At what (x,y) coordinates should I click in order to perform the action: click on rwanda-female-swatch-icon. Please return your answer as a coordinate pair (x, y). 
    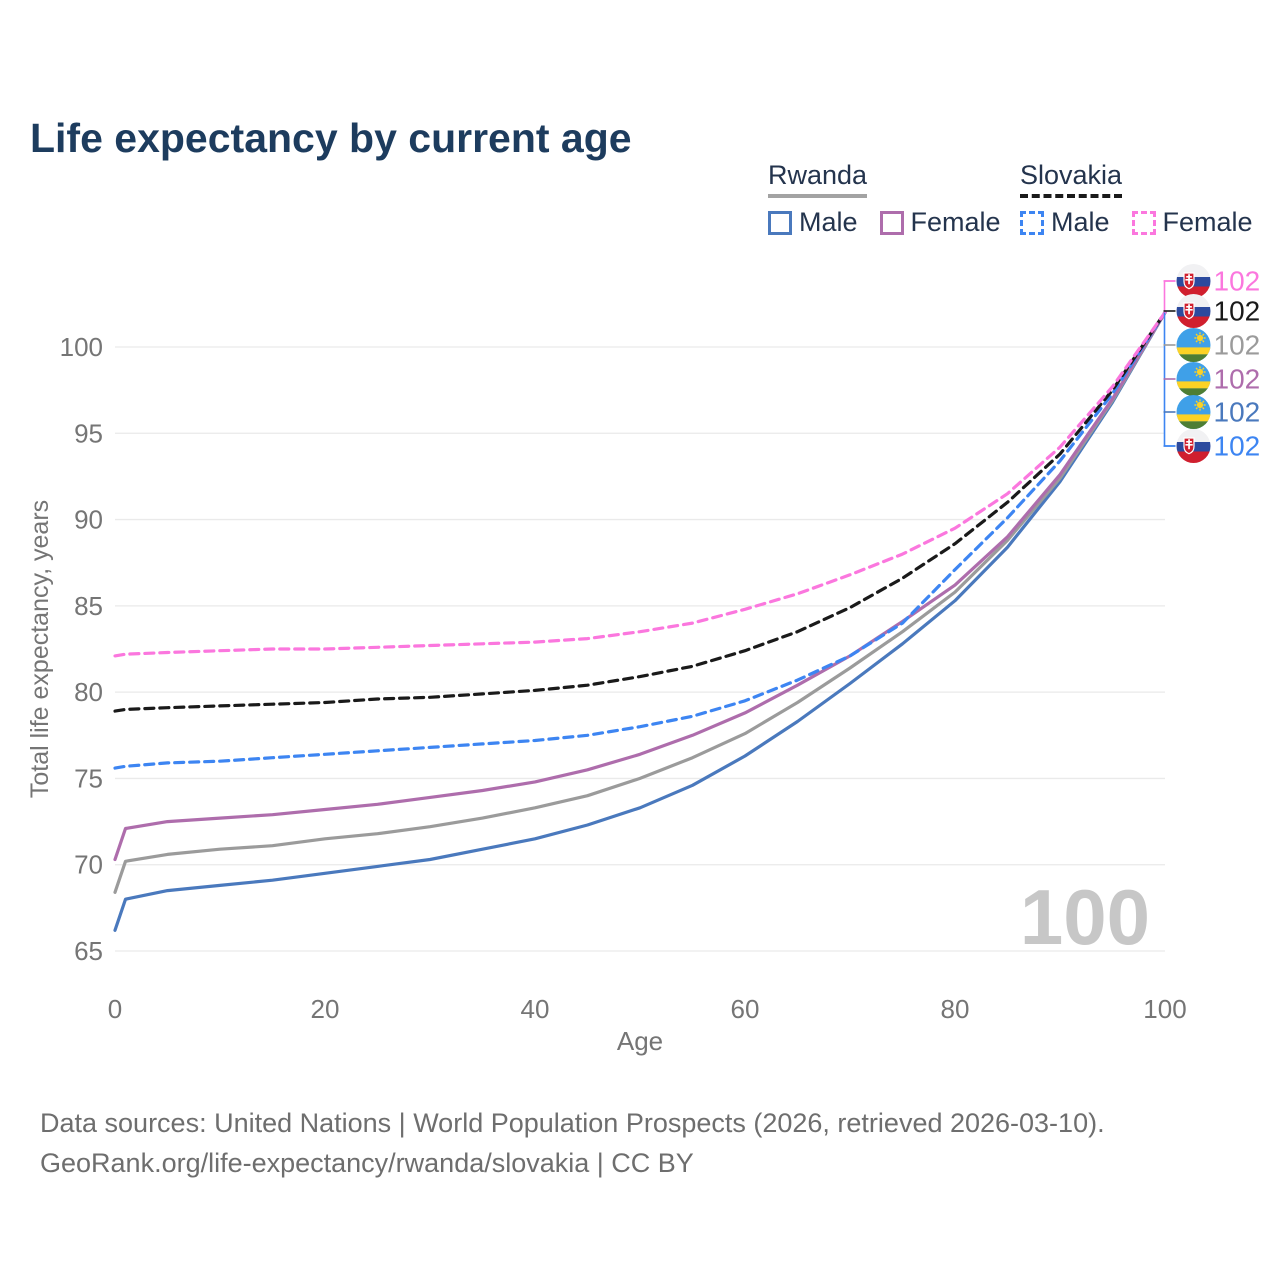
    Looking at the image, I should click on (891, 222).